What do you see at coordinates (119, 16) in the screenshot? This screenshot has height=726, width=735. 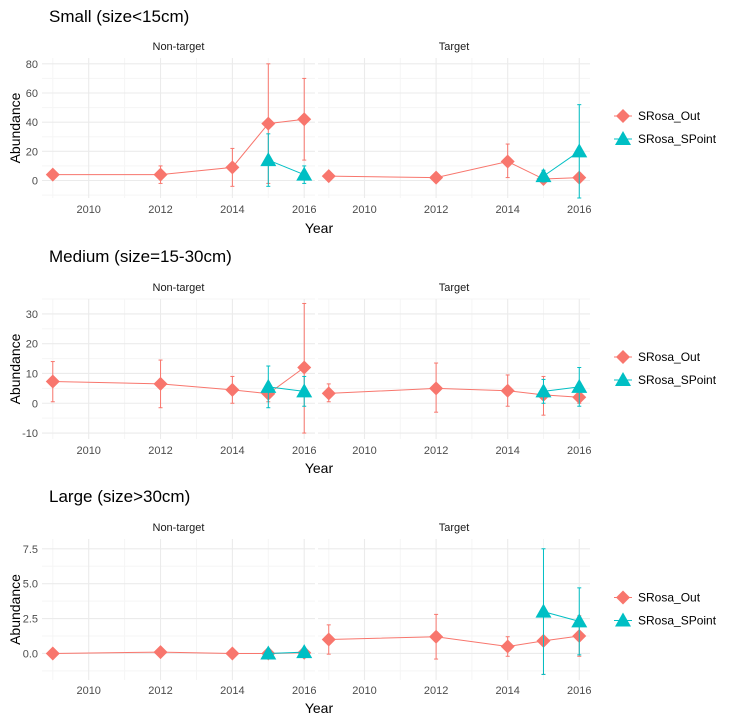 I see `chart-title: Small (size<15cm)` at bounding box center [119, 16].